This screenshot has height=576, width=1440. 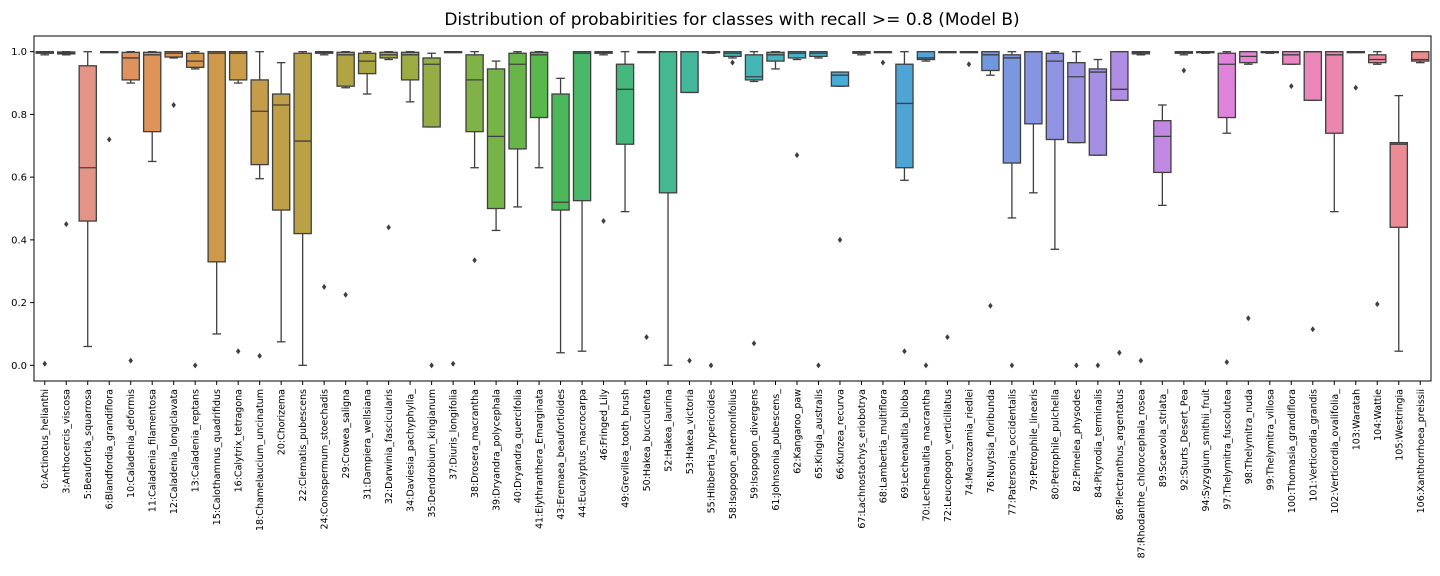 What do you see at coordinates (1055, 444) in the screenshot?
I see `x-tick-label: 80:Petrophile_pulchella` at bounding box center [1055, 444].